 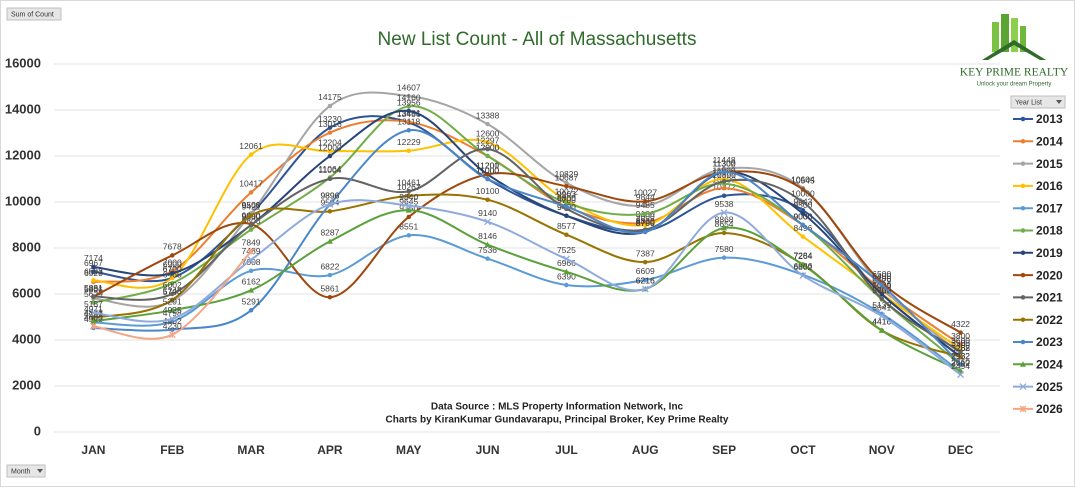 What do you see at coordinates (724, 249) in the screenshot?
I see `data-label: 7580` at bounding box center [724, 249].